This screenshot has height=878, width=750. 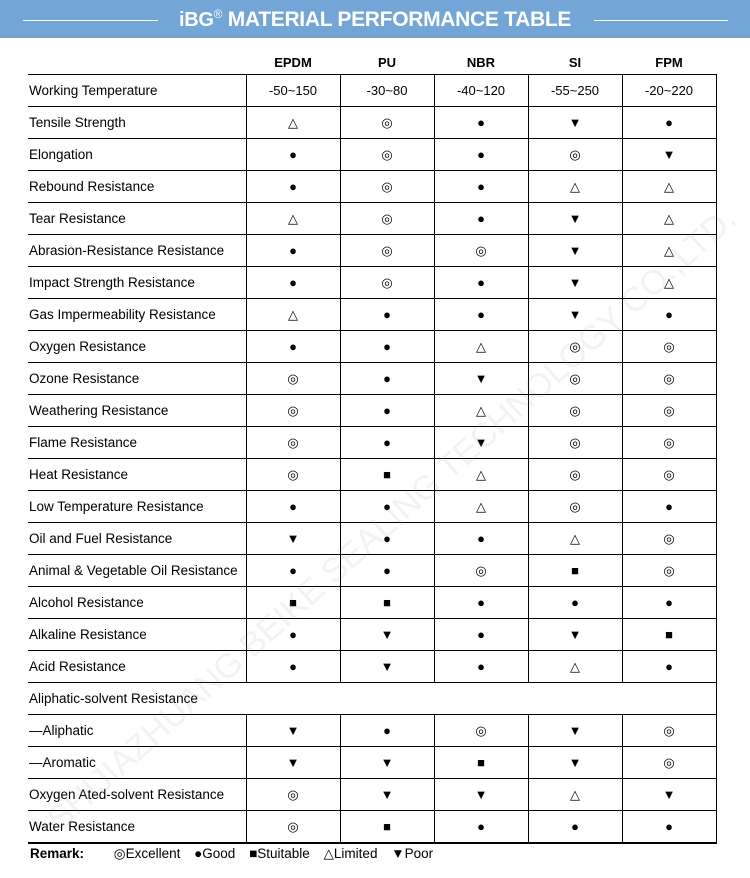 What do you see at coordinates (137, 186) in the screenshot?
I see `row-label: Rebound Resistance` at bounding box center [137, 186].